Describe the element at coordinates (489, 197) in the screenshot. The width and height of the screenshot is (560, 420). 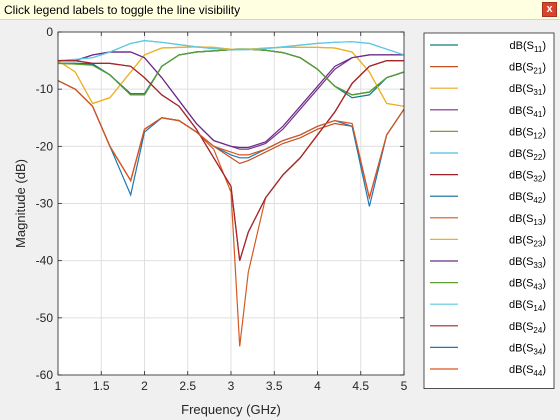
I see `legend-item-s42: dB(S42)` at that location.